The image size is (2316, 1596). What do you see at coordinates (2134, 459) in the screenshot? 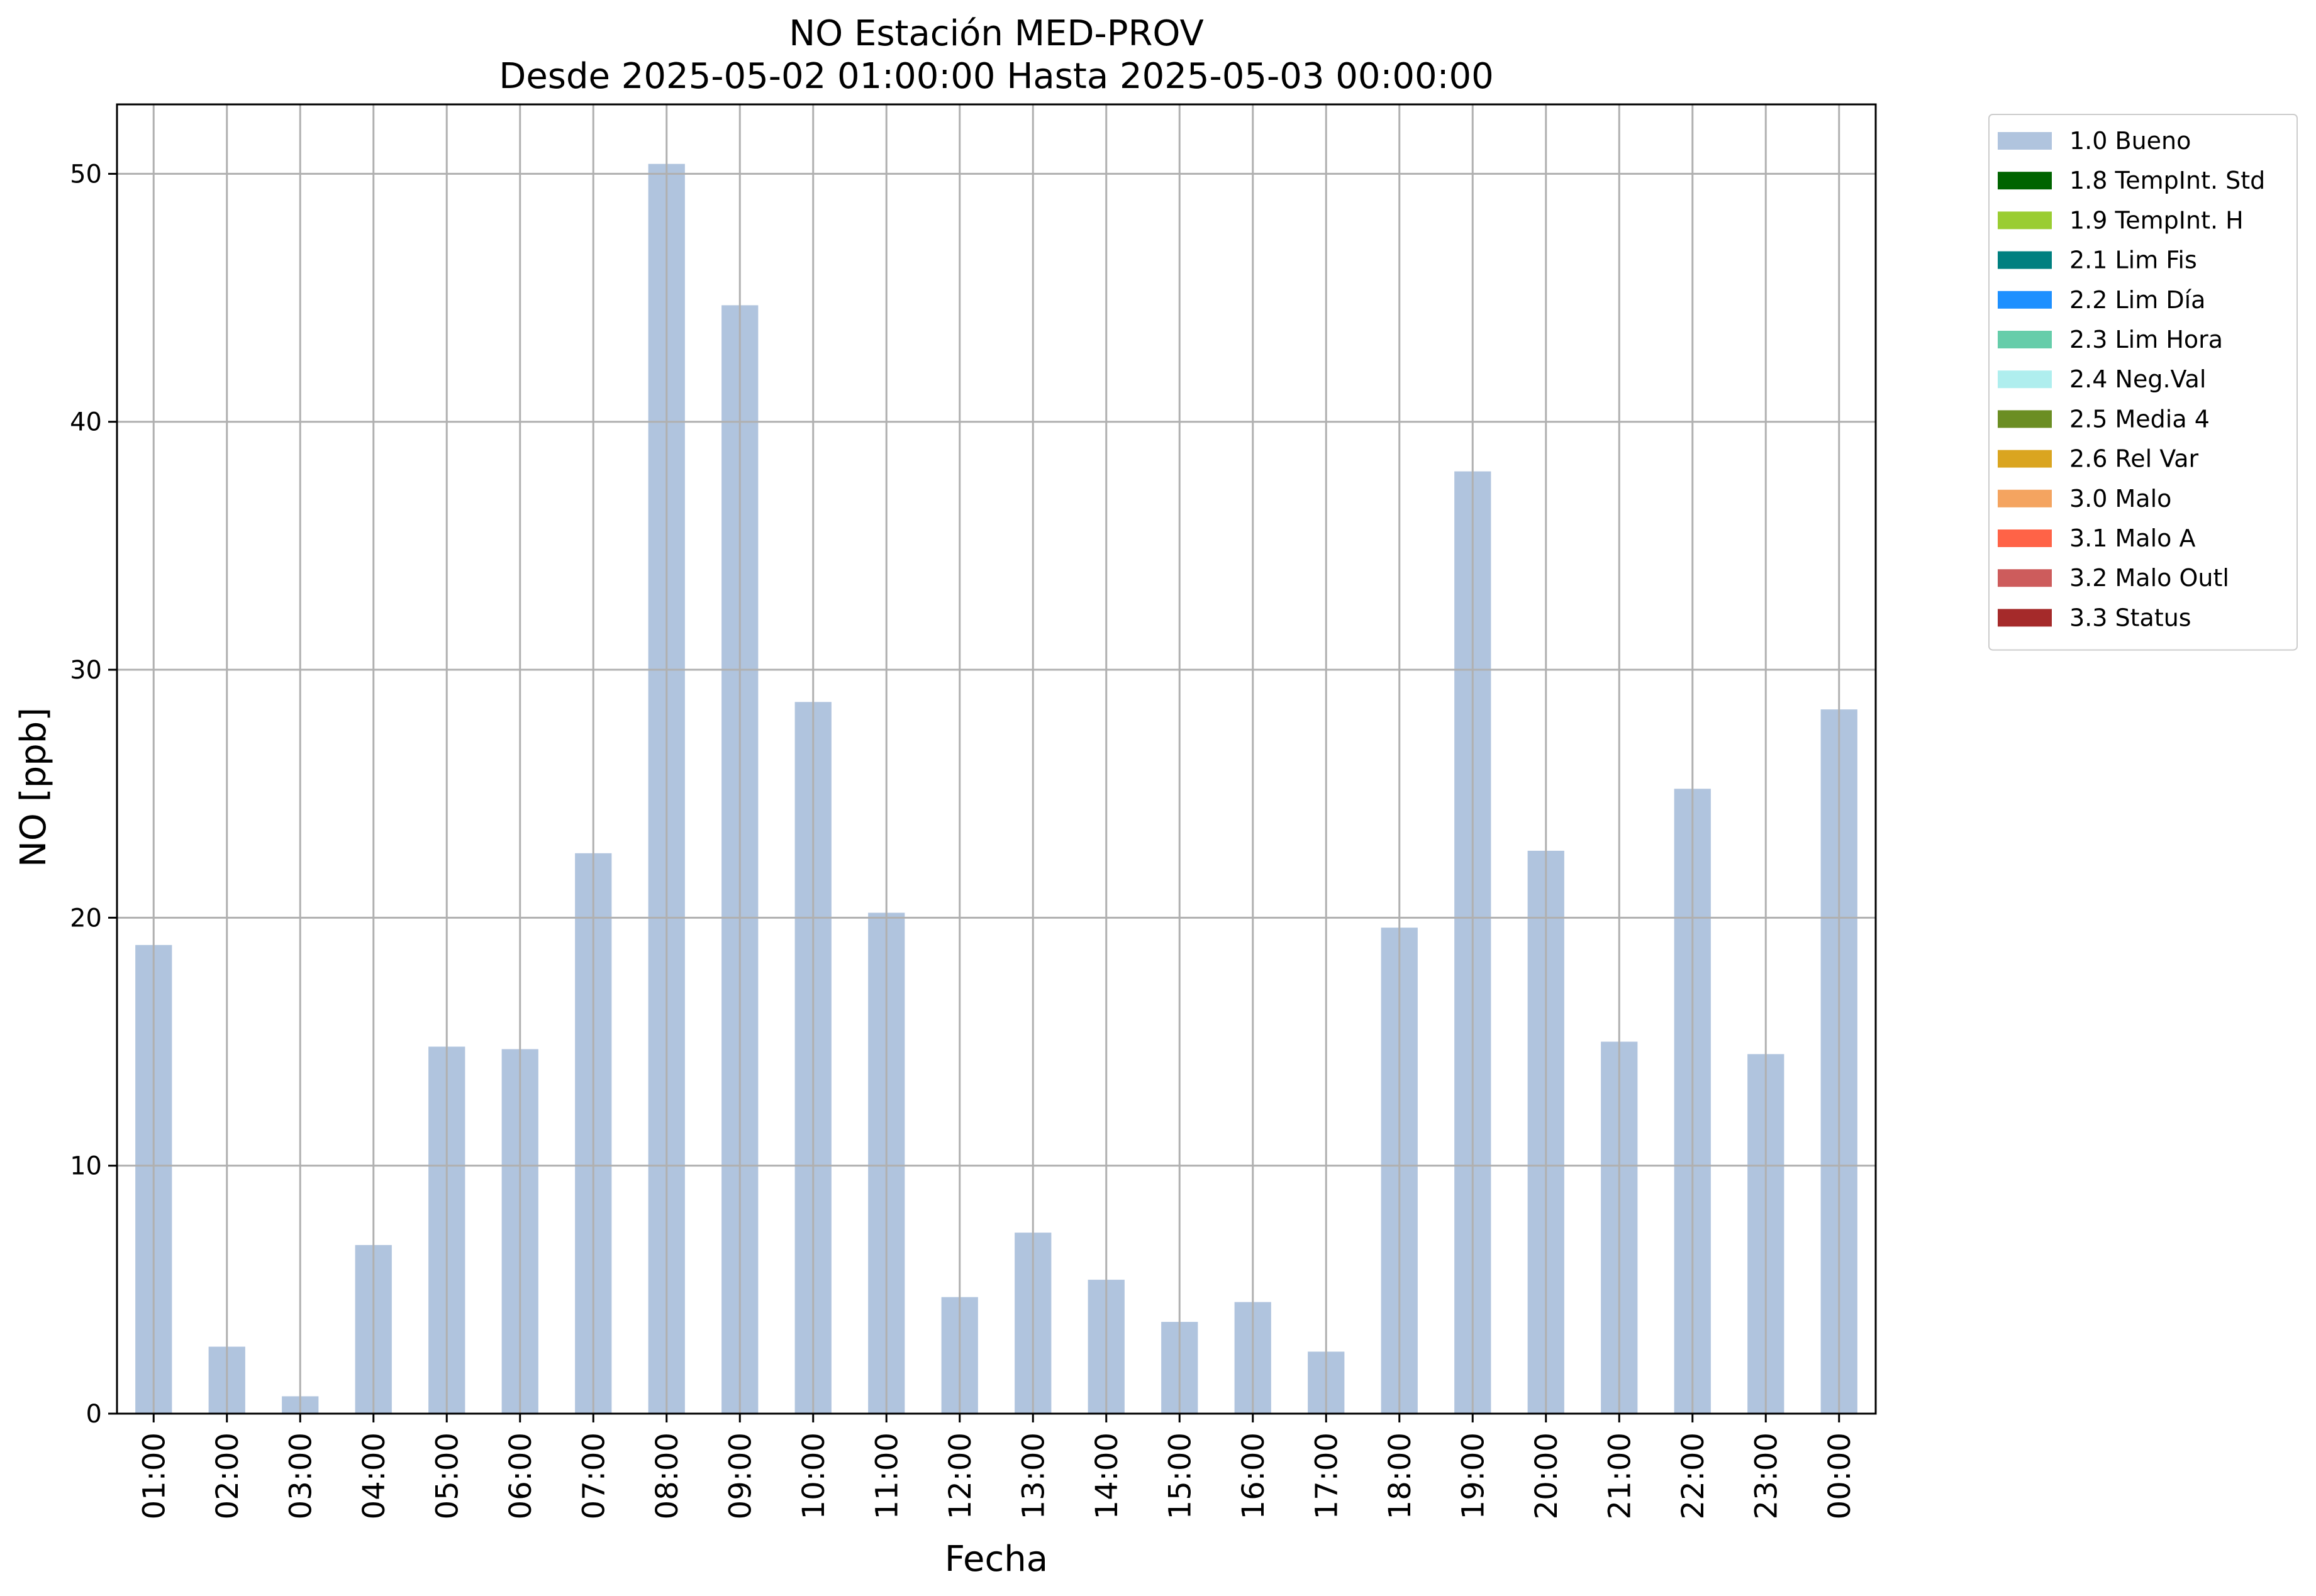
I see `legend-label: 2.6 Rel Var` at bounding box center [2134, 459].